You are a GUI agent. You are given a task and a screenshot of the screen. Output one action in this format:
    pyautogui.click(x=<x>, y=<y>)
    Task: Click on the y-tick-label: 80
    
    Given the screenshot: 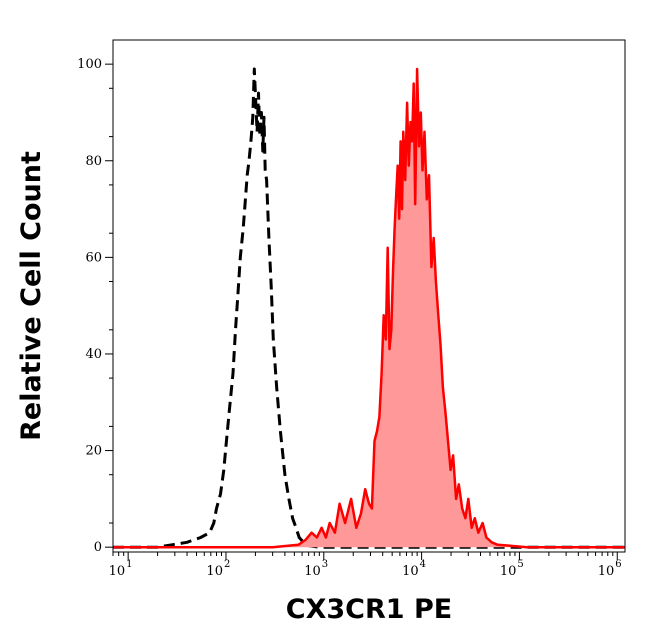 What is the action you would take?
    pyautogui.click(x=93, y=161)
    